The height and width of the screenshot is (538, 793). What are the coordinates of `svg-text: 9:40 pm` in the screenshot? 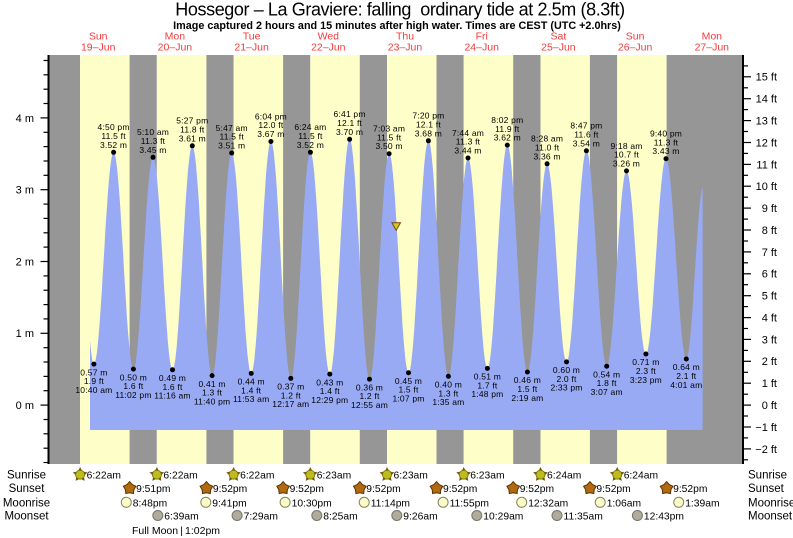 It's located at (666, 134).